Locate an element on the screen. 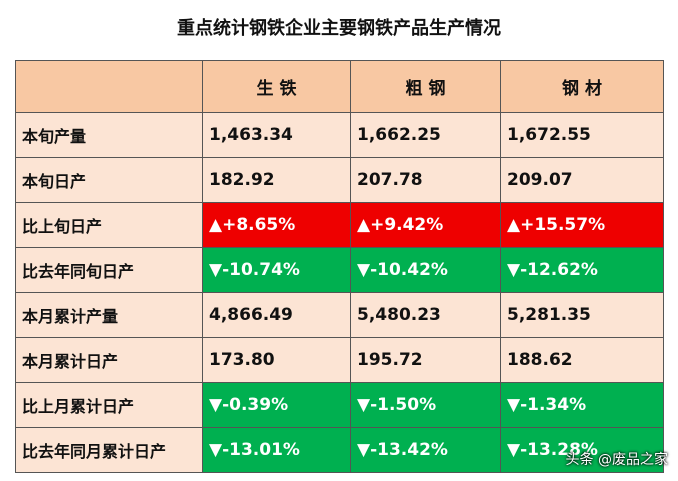 Image resolution: width=678 pixels, height=481 pixels. table-cell: ▼-12.62% is located at coordinates (582, 270).